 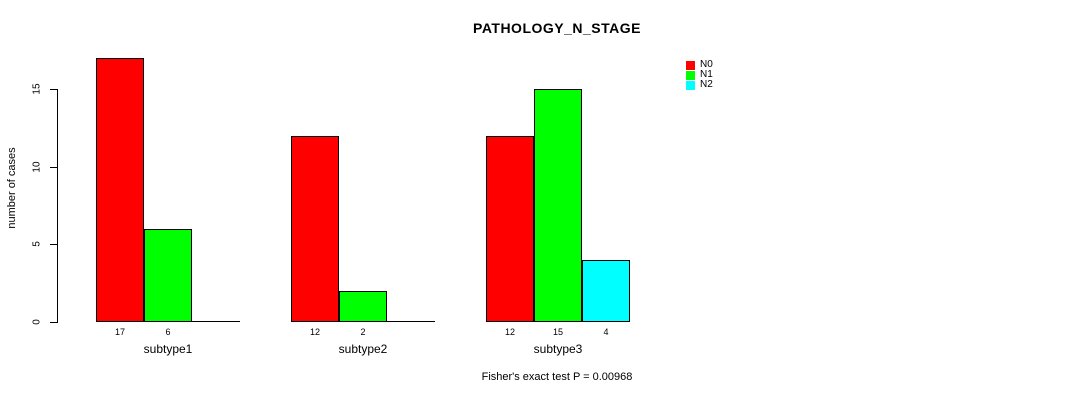 I want to click on legend-row-N1: N1, so click(x=699, y=75).